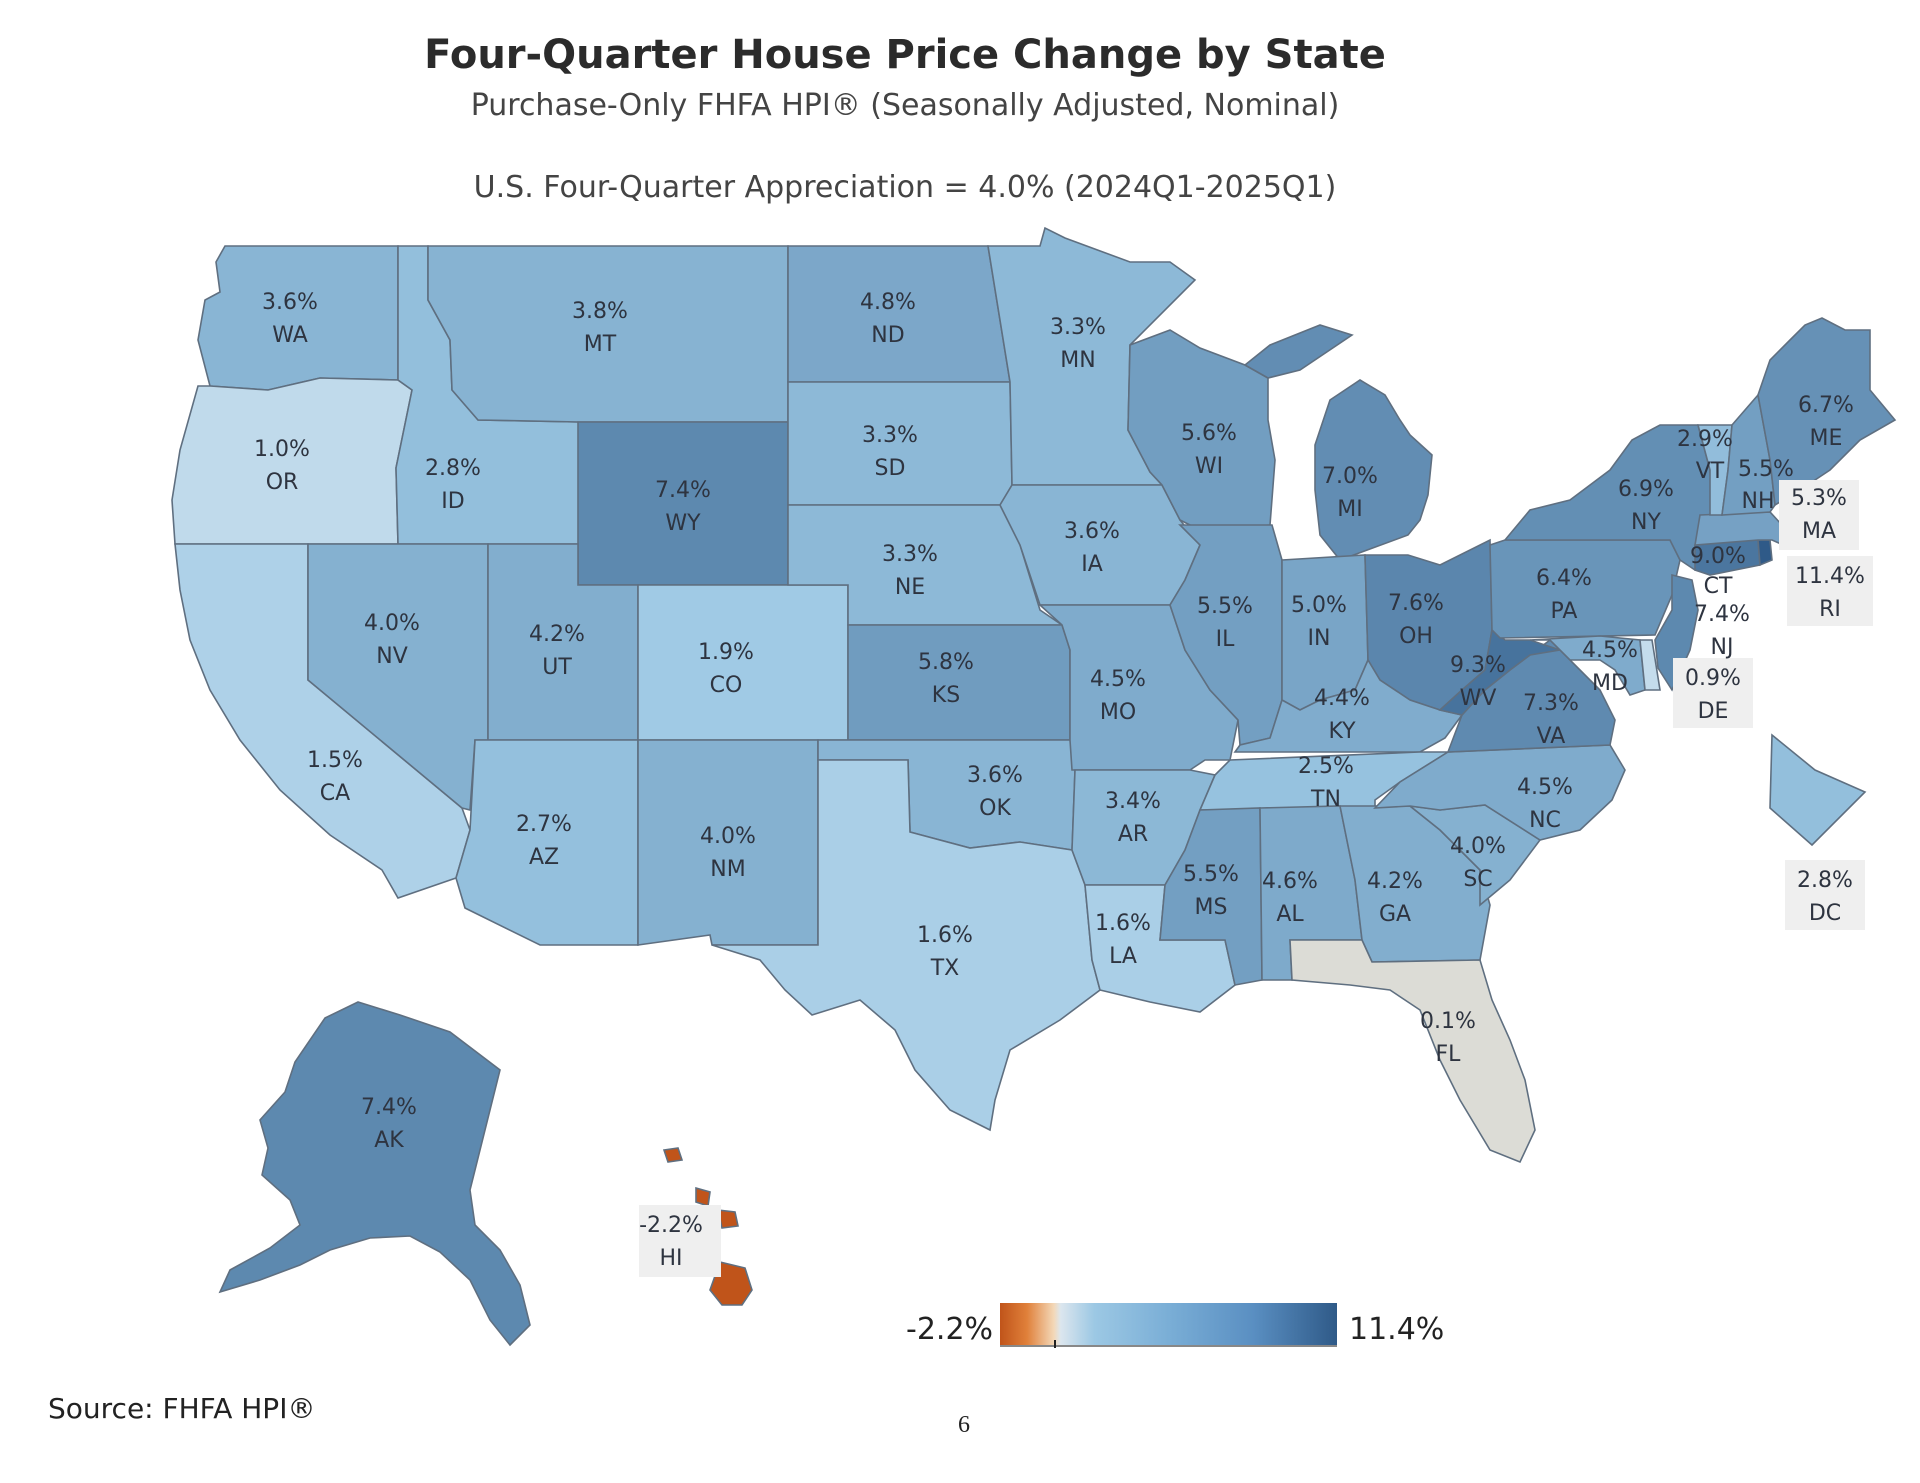 The image size is (1920, 1483). I want to click on state-nc, so click(1499, 792).